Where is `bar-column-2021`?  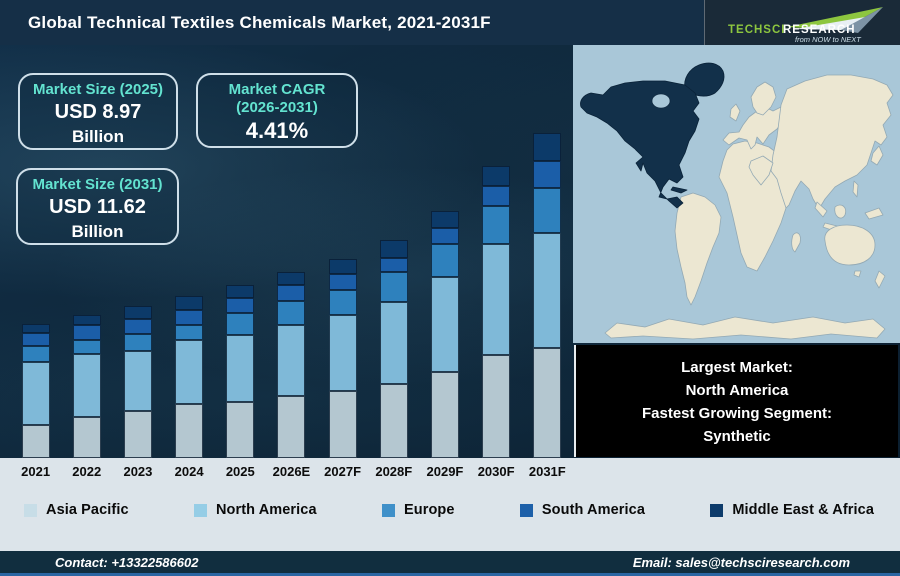
bar-column-2021 is located at coordinates (35, 251).